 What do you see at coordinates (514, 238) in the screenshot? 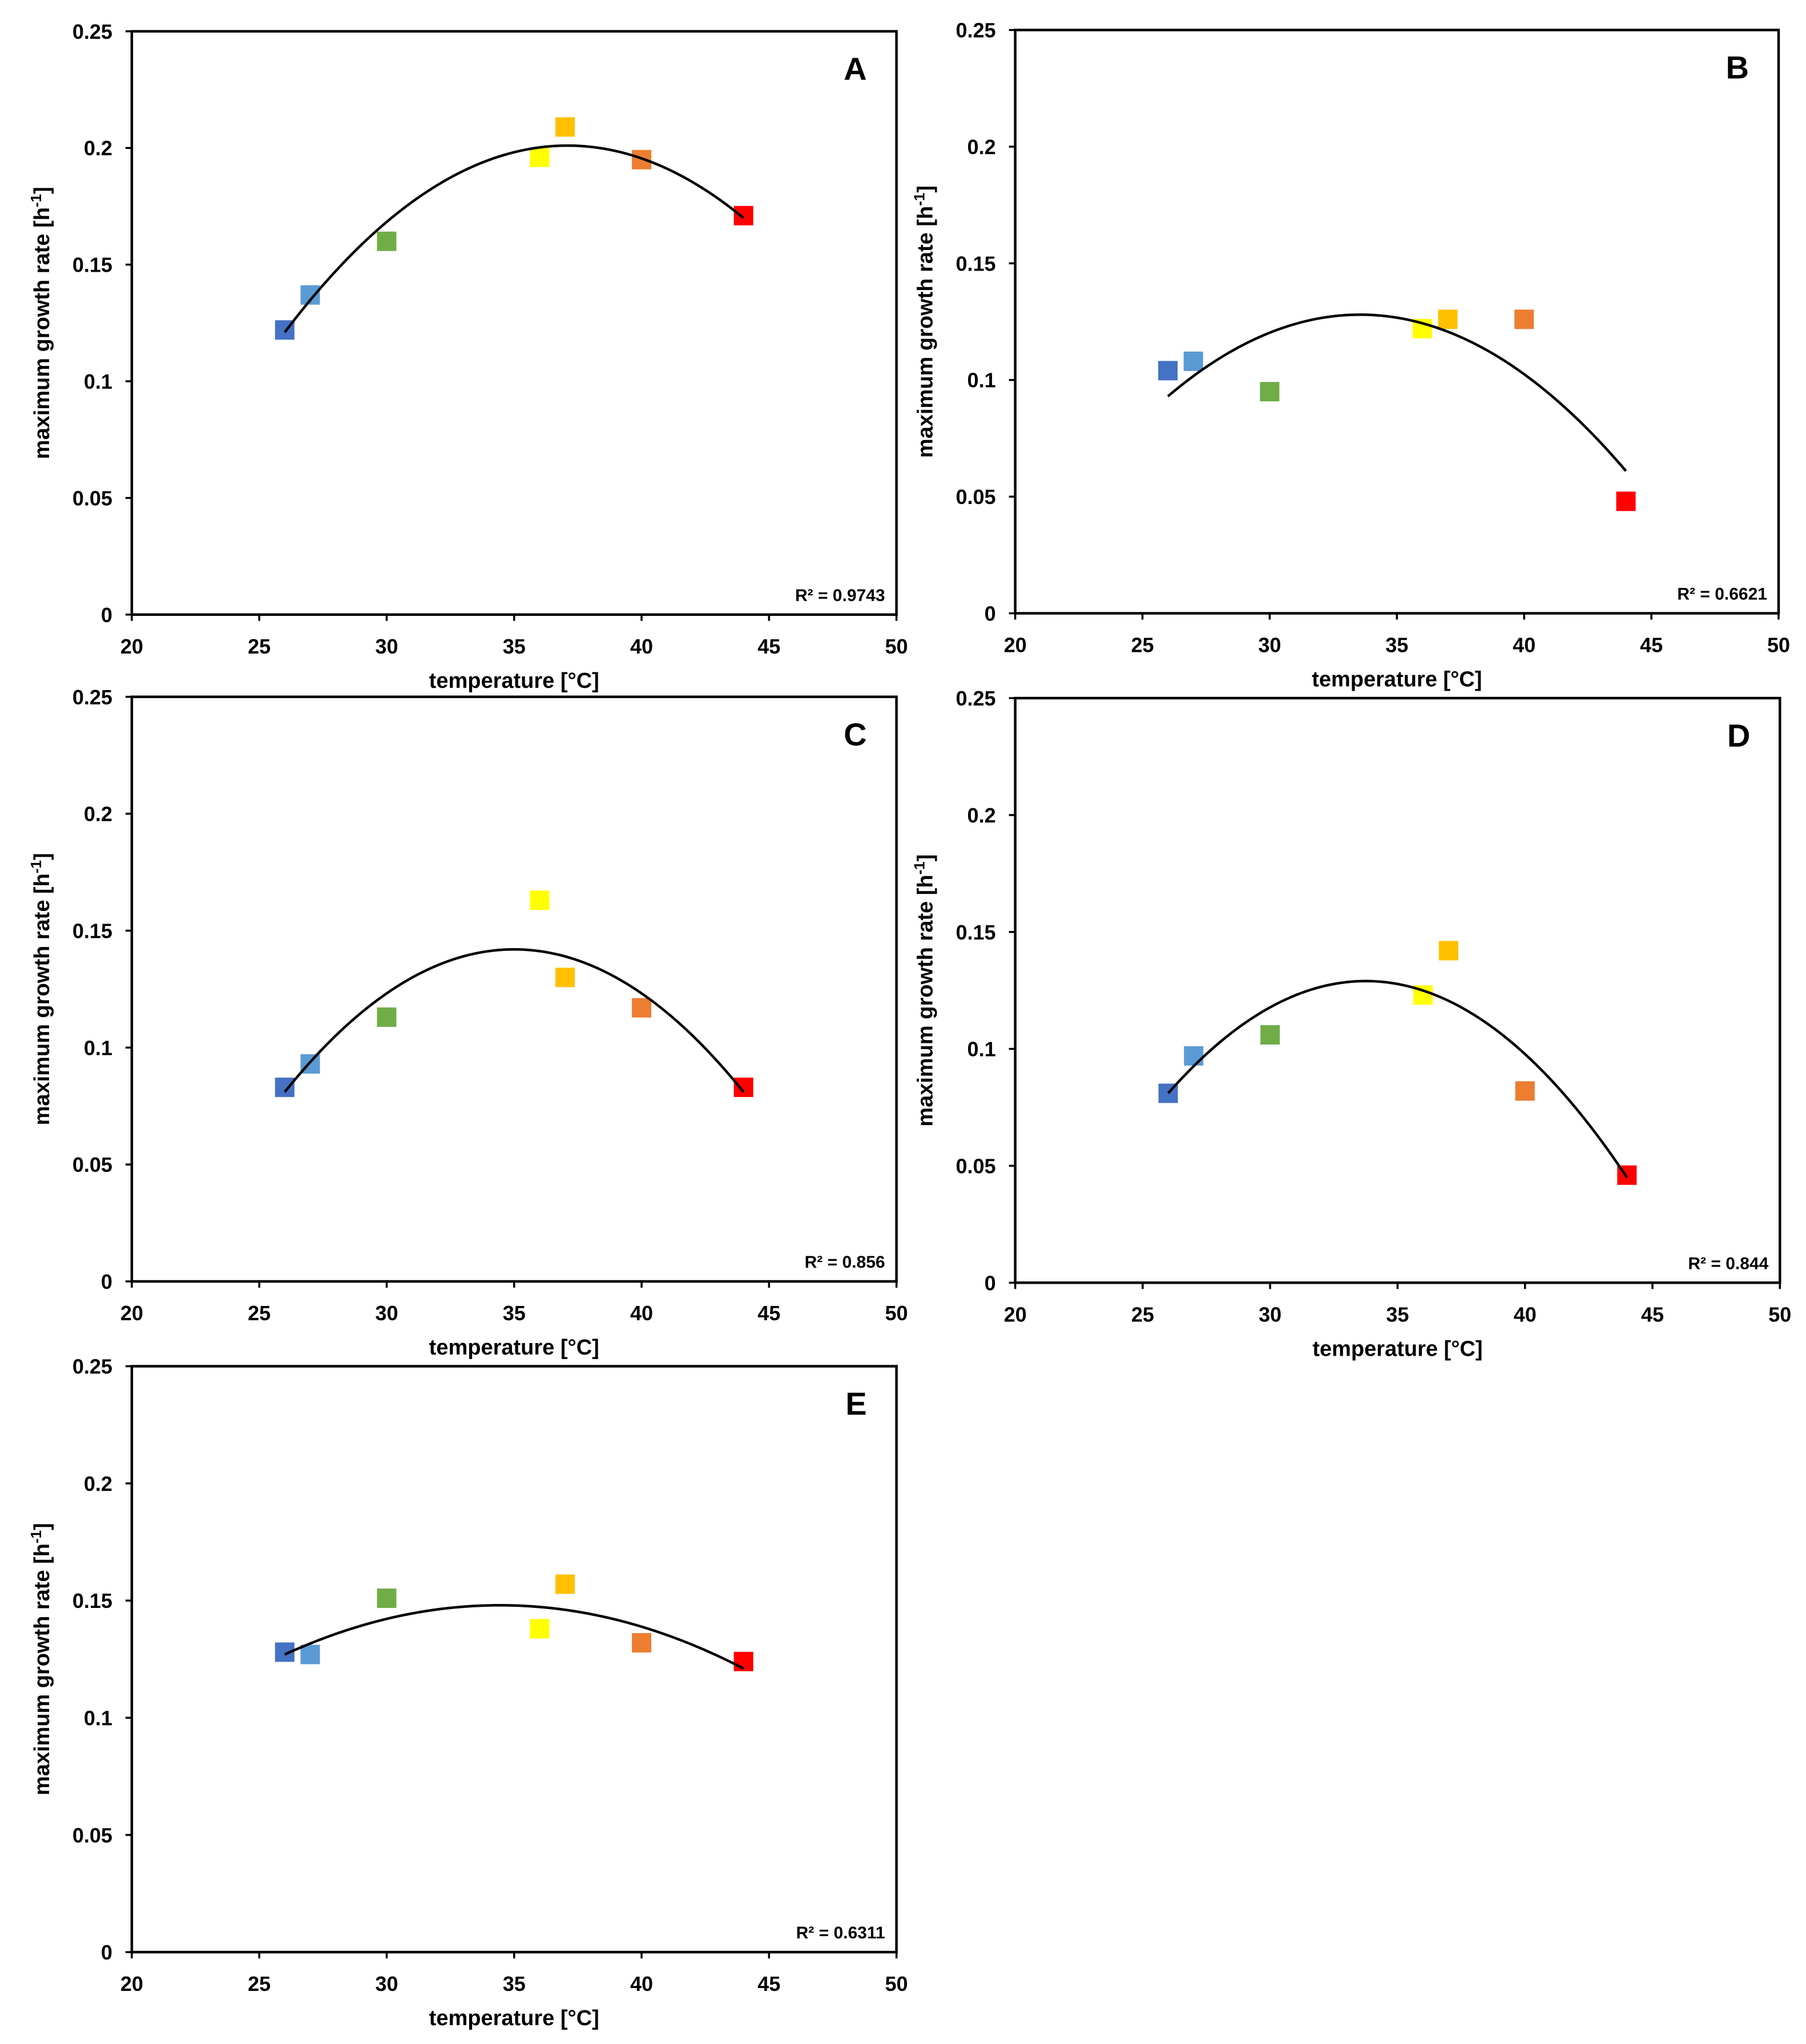
I see `chart-a-trendline` at bounding box center [514, 238].